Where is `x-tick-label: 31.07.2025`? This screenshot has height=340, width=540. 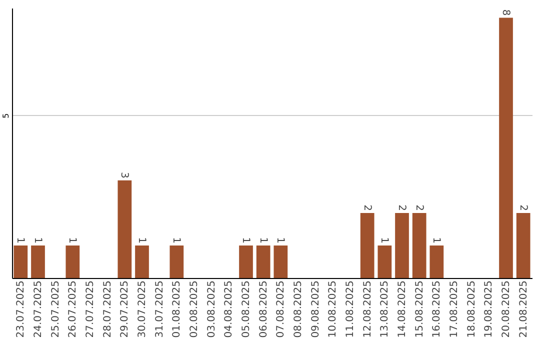 x-tick-label: 31.07.2025 is located at coordinates (160, 309).